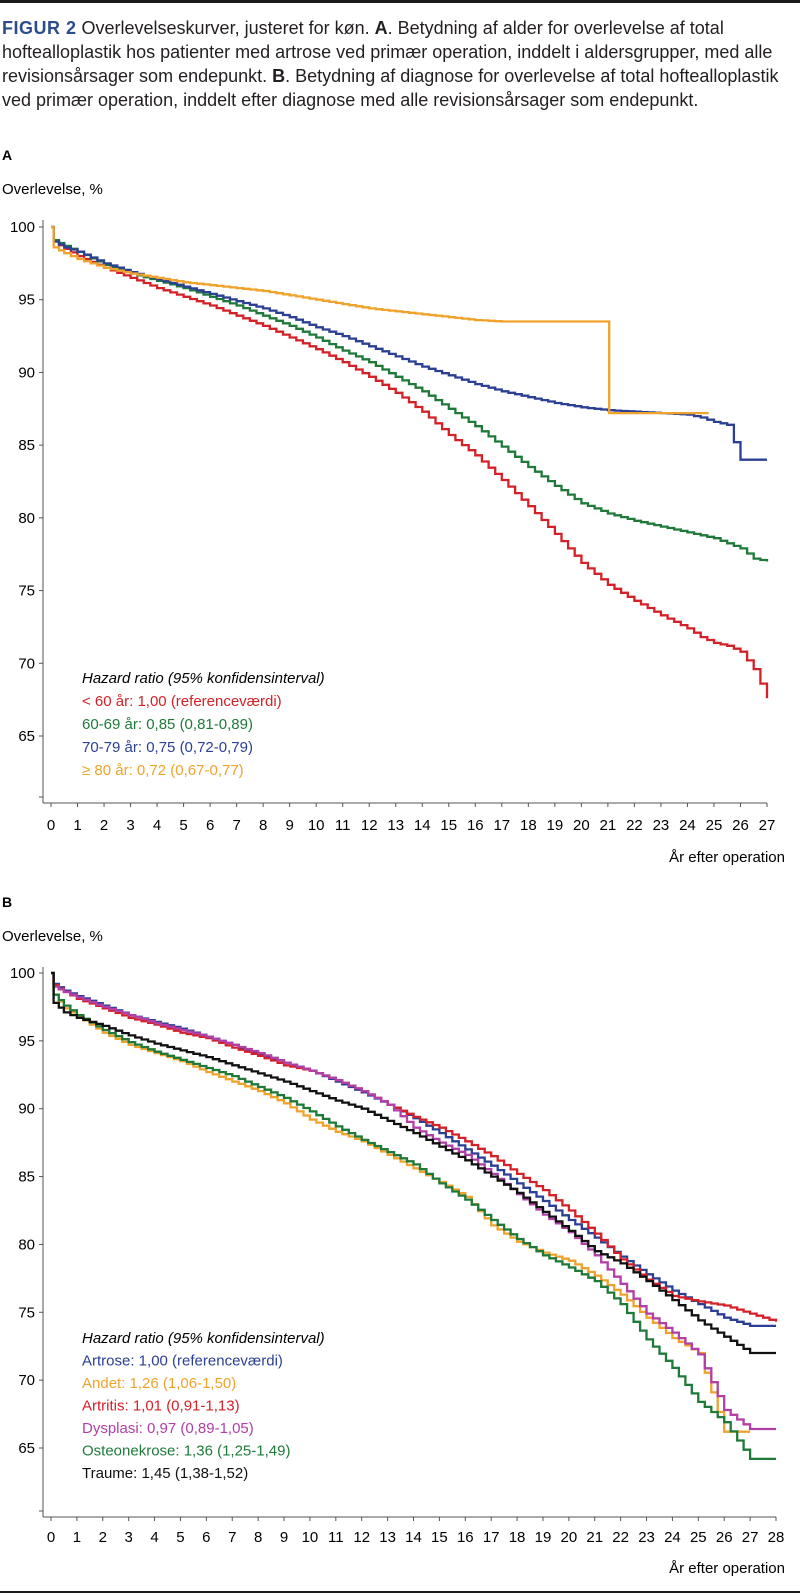 This screenshot has height=1595, width=800. What do you see at coordinates (475, 825) in the screenshot?
I see `x-tick-label: 16` at bounding box center [475, 825].